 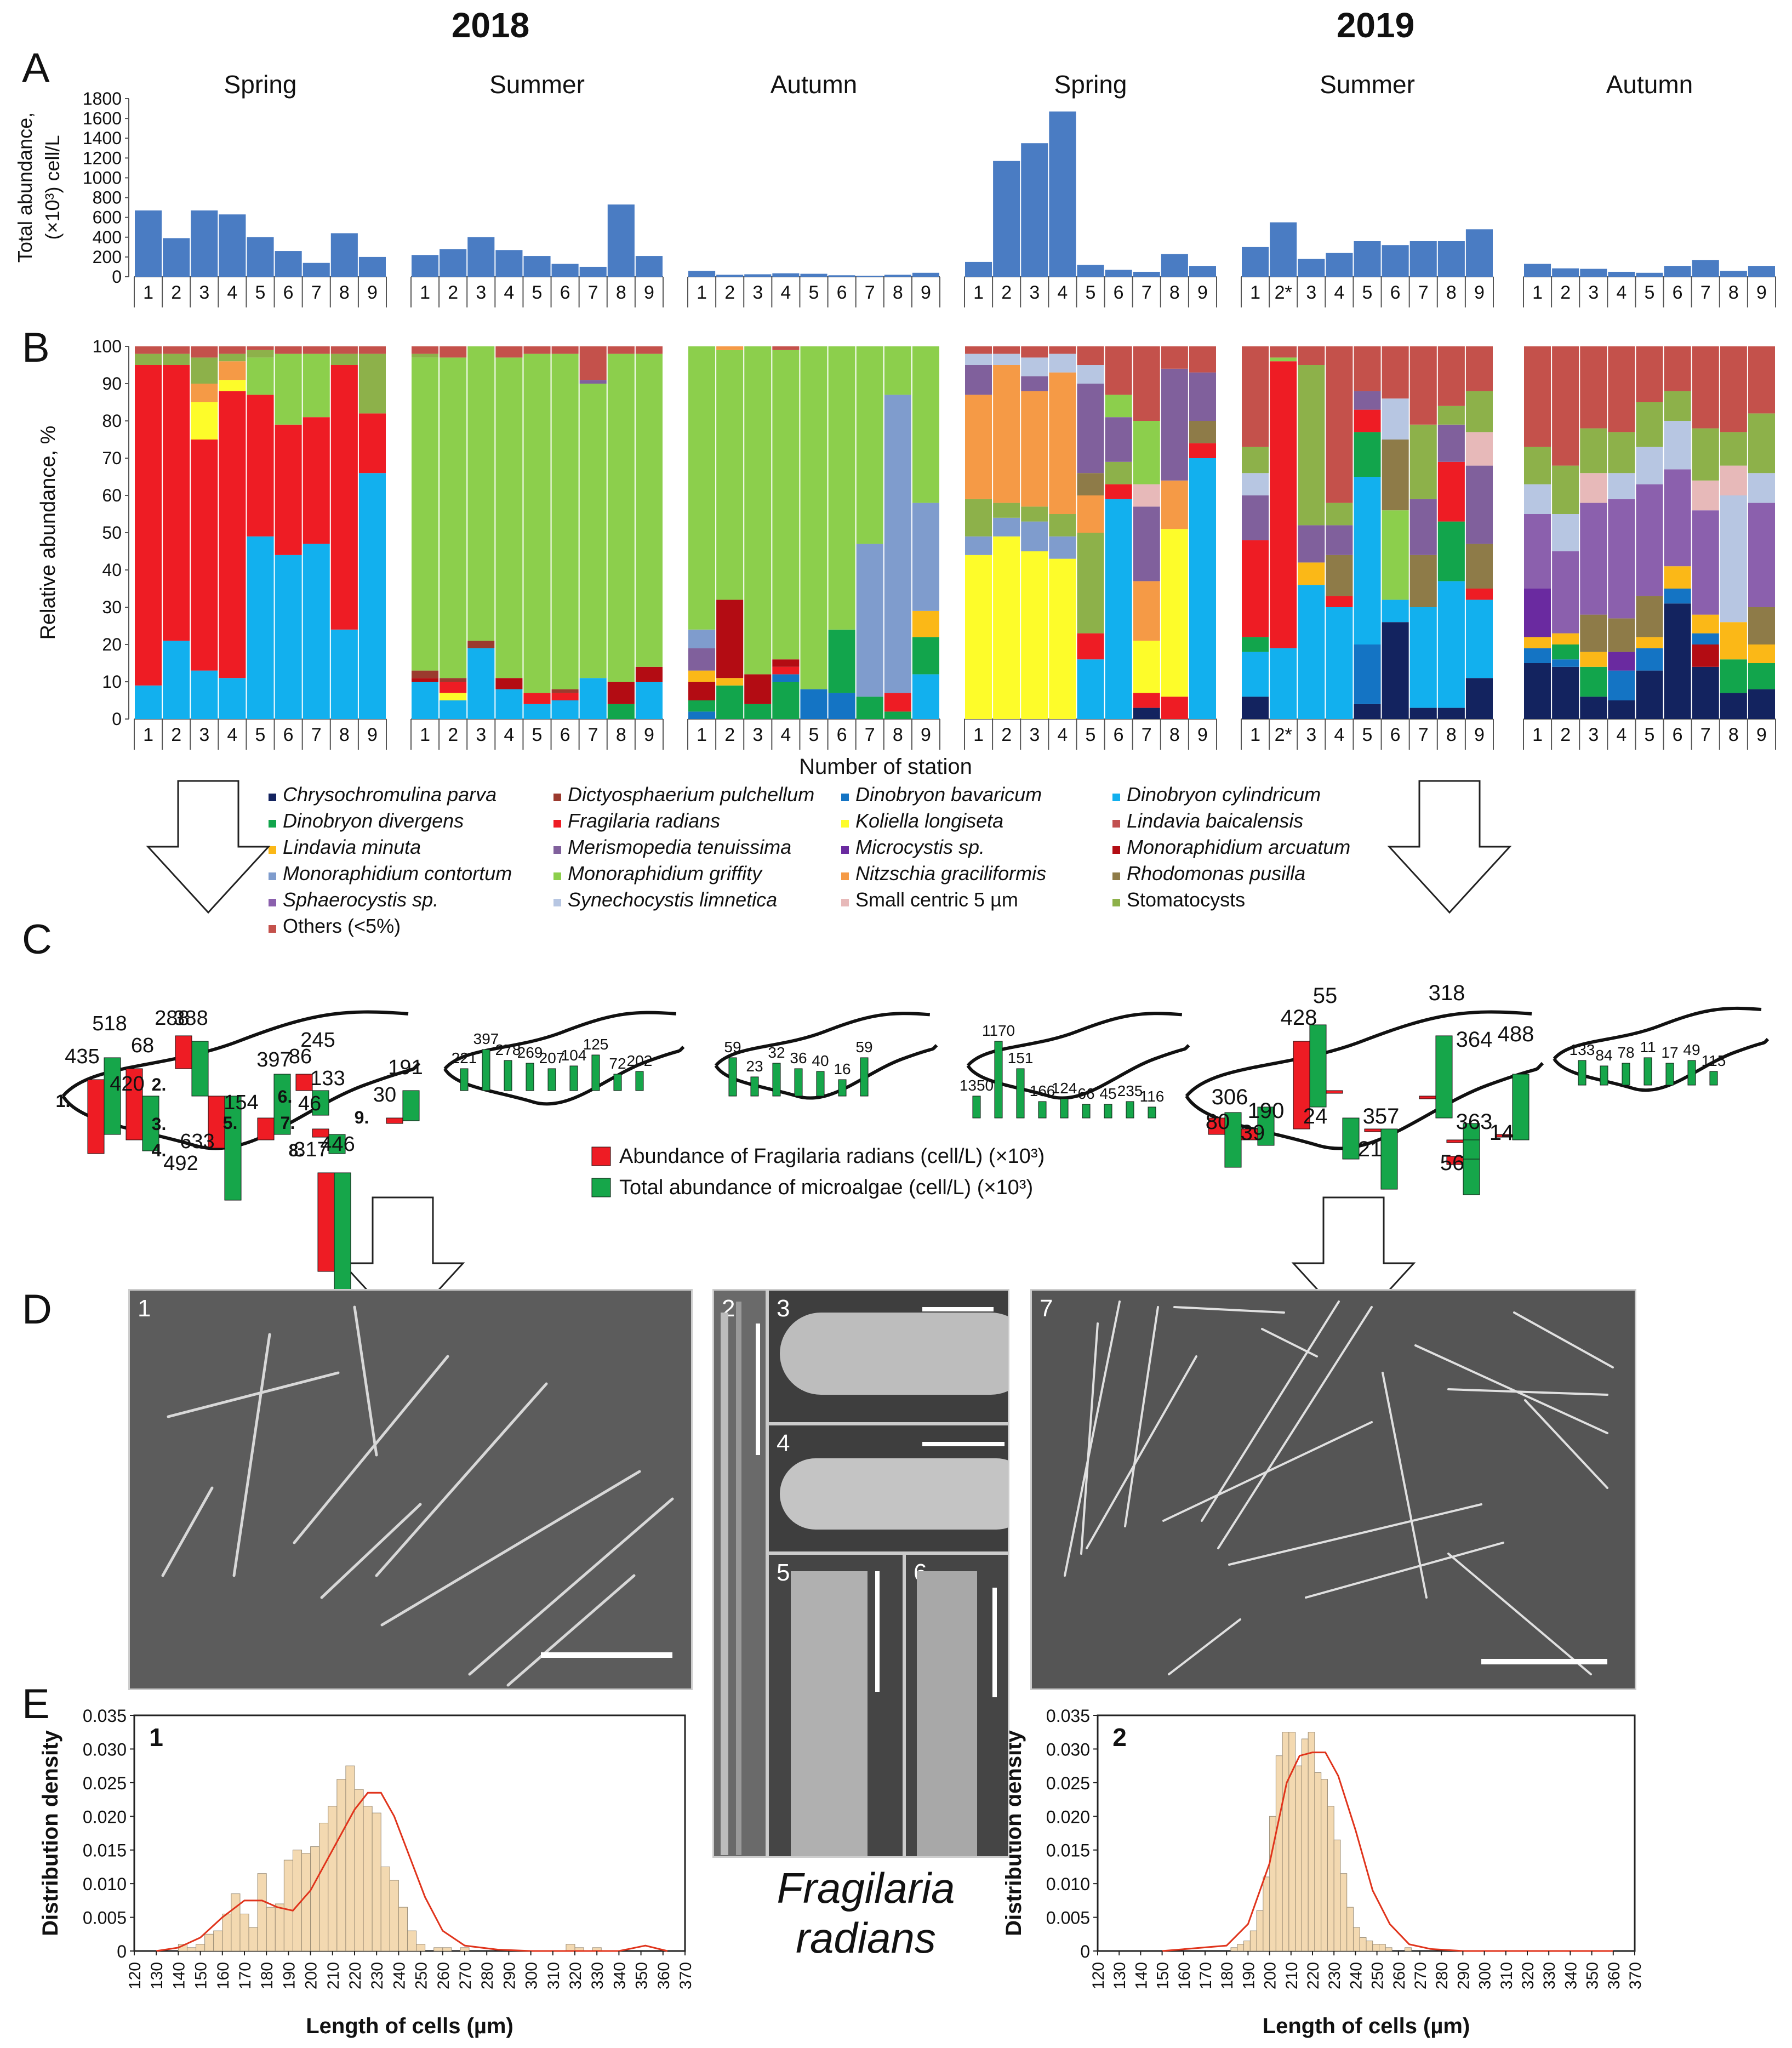 I want to click on x-tick-label: 250, so click(x=422, y=1975).